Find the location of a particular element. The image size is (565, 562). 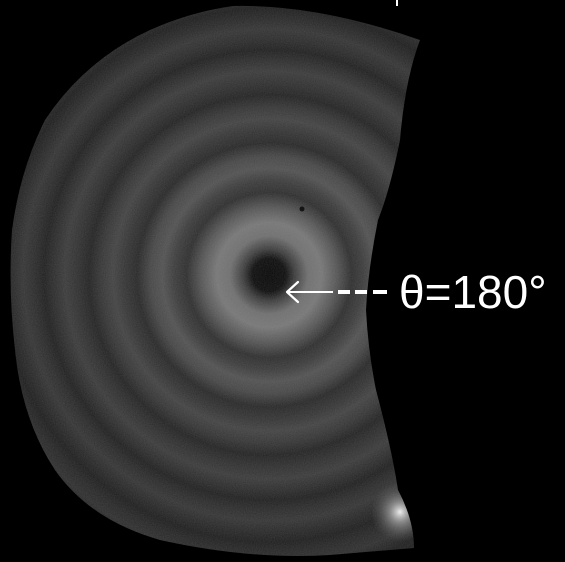

pointer-arrow is located at coordinates (336, 292).